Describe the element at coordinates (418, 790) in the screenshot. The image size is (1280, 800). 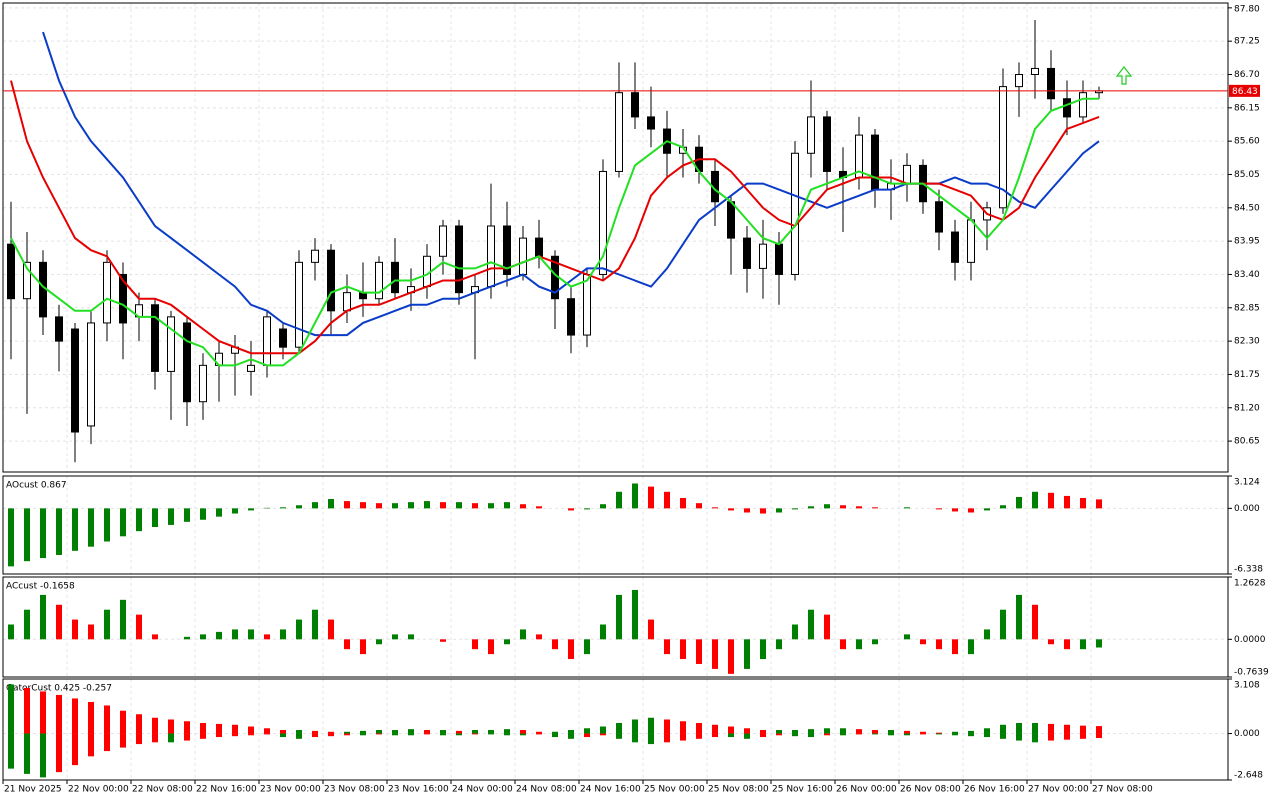
I see `x-tick-label: 23 Nov 16:00` at that location.